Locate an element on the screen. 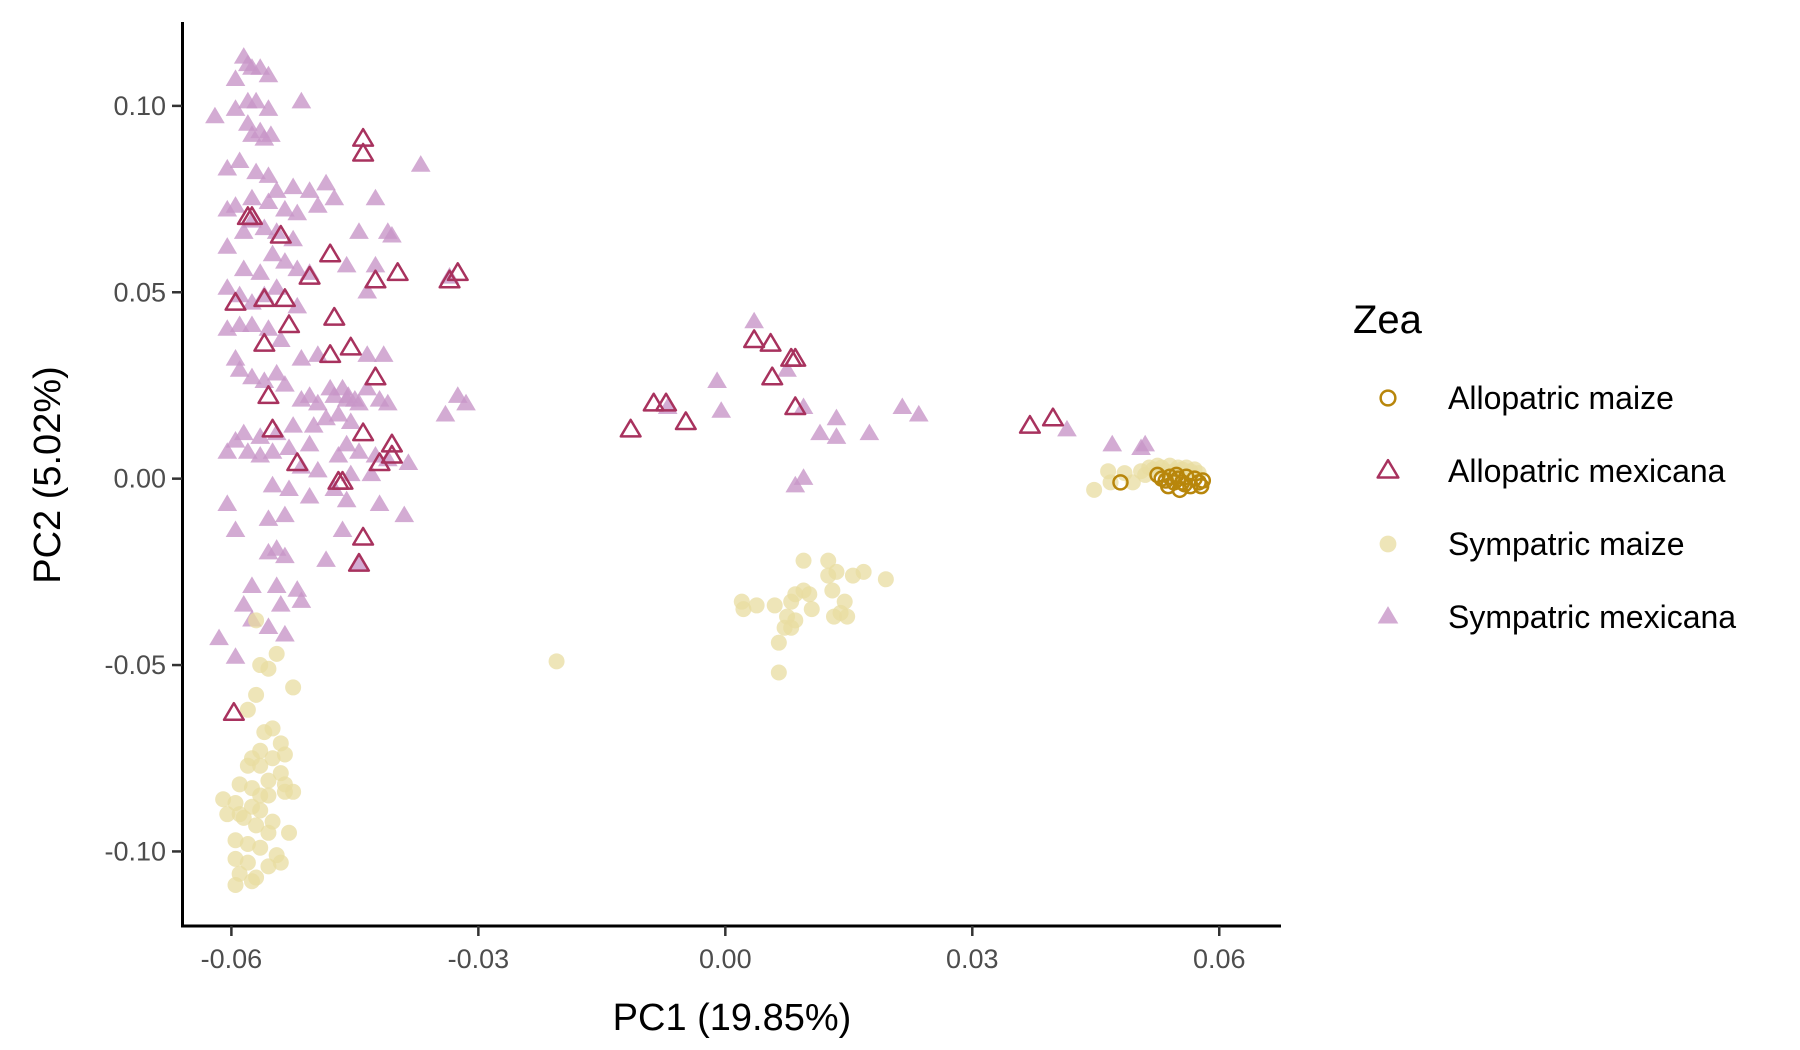  x-axis-title: PC1 (19.85%) is located at coordinates (732, 1018).